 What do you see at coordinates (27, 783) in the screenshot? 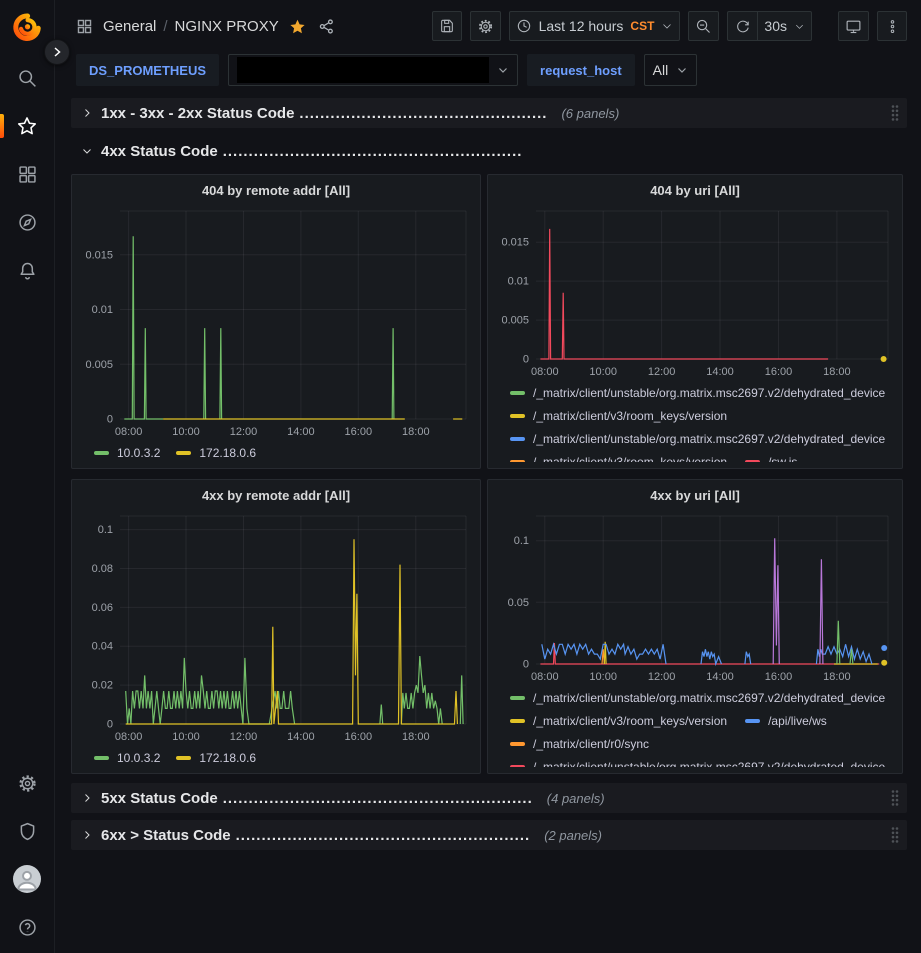
I see `sidebar-item-configuration` at bounding box center [27, 783].